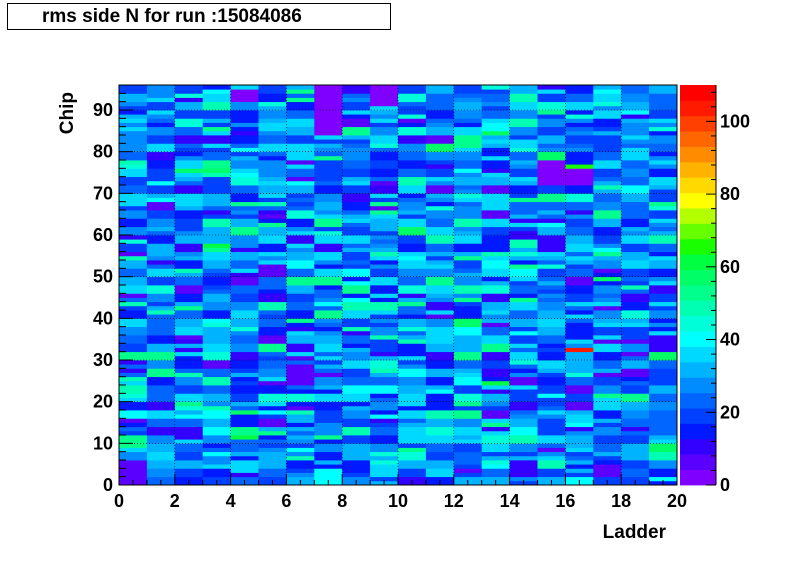 The width and height of the screenshot is (796, 572). I want to click on y-tick-label: 90, so click(103, 110).